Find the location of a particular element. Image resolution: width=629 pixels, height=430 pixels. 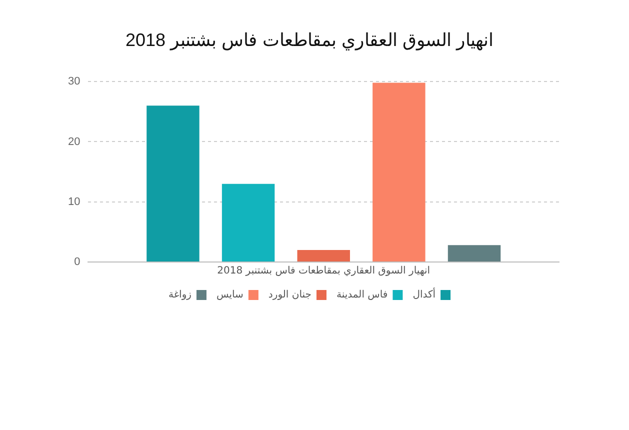

y-tick-label: 10 is located at coordinates (74, 202).